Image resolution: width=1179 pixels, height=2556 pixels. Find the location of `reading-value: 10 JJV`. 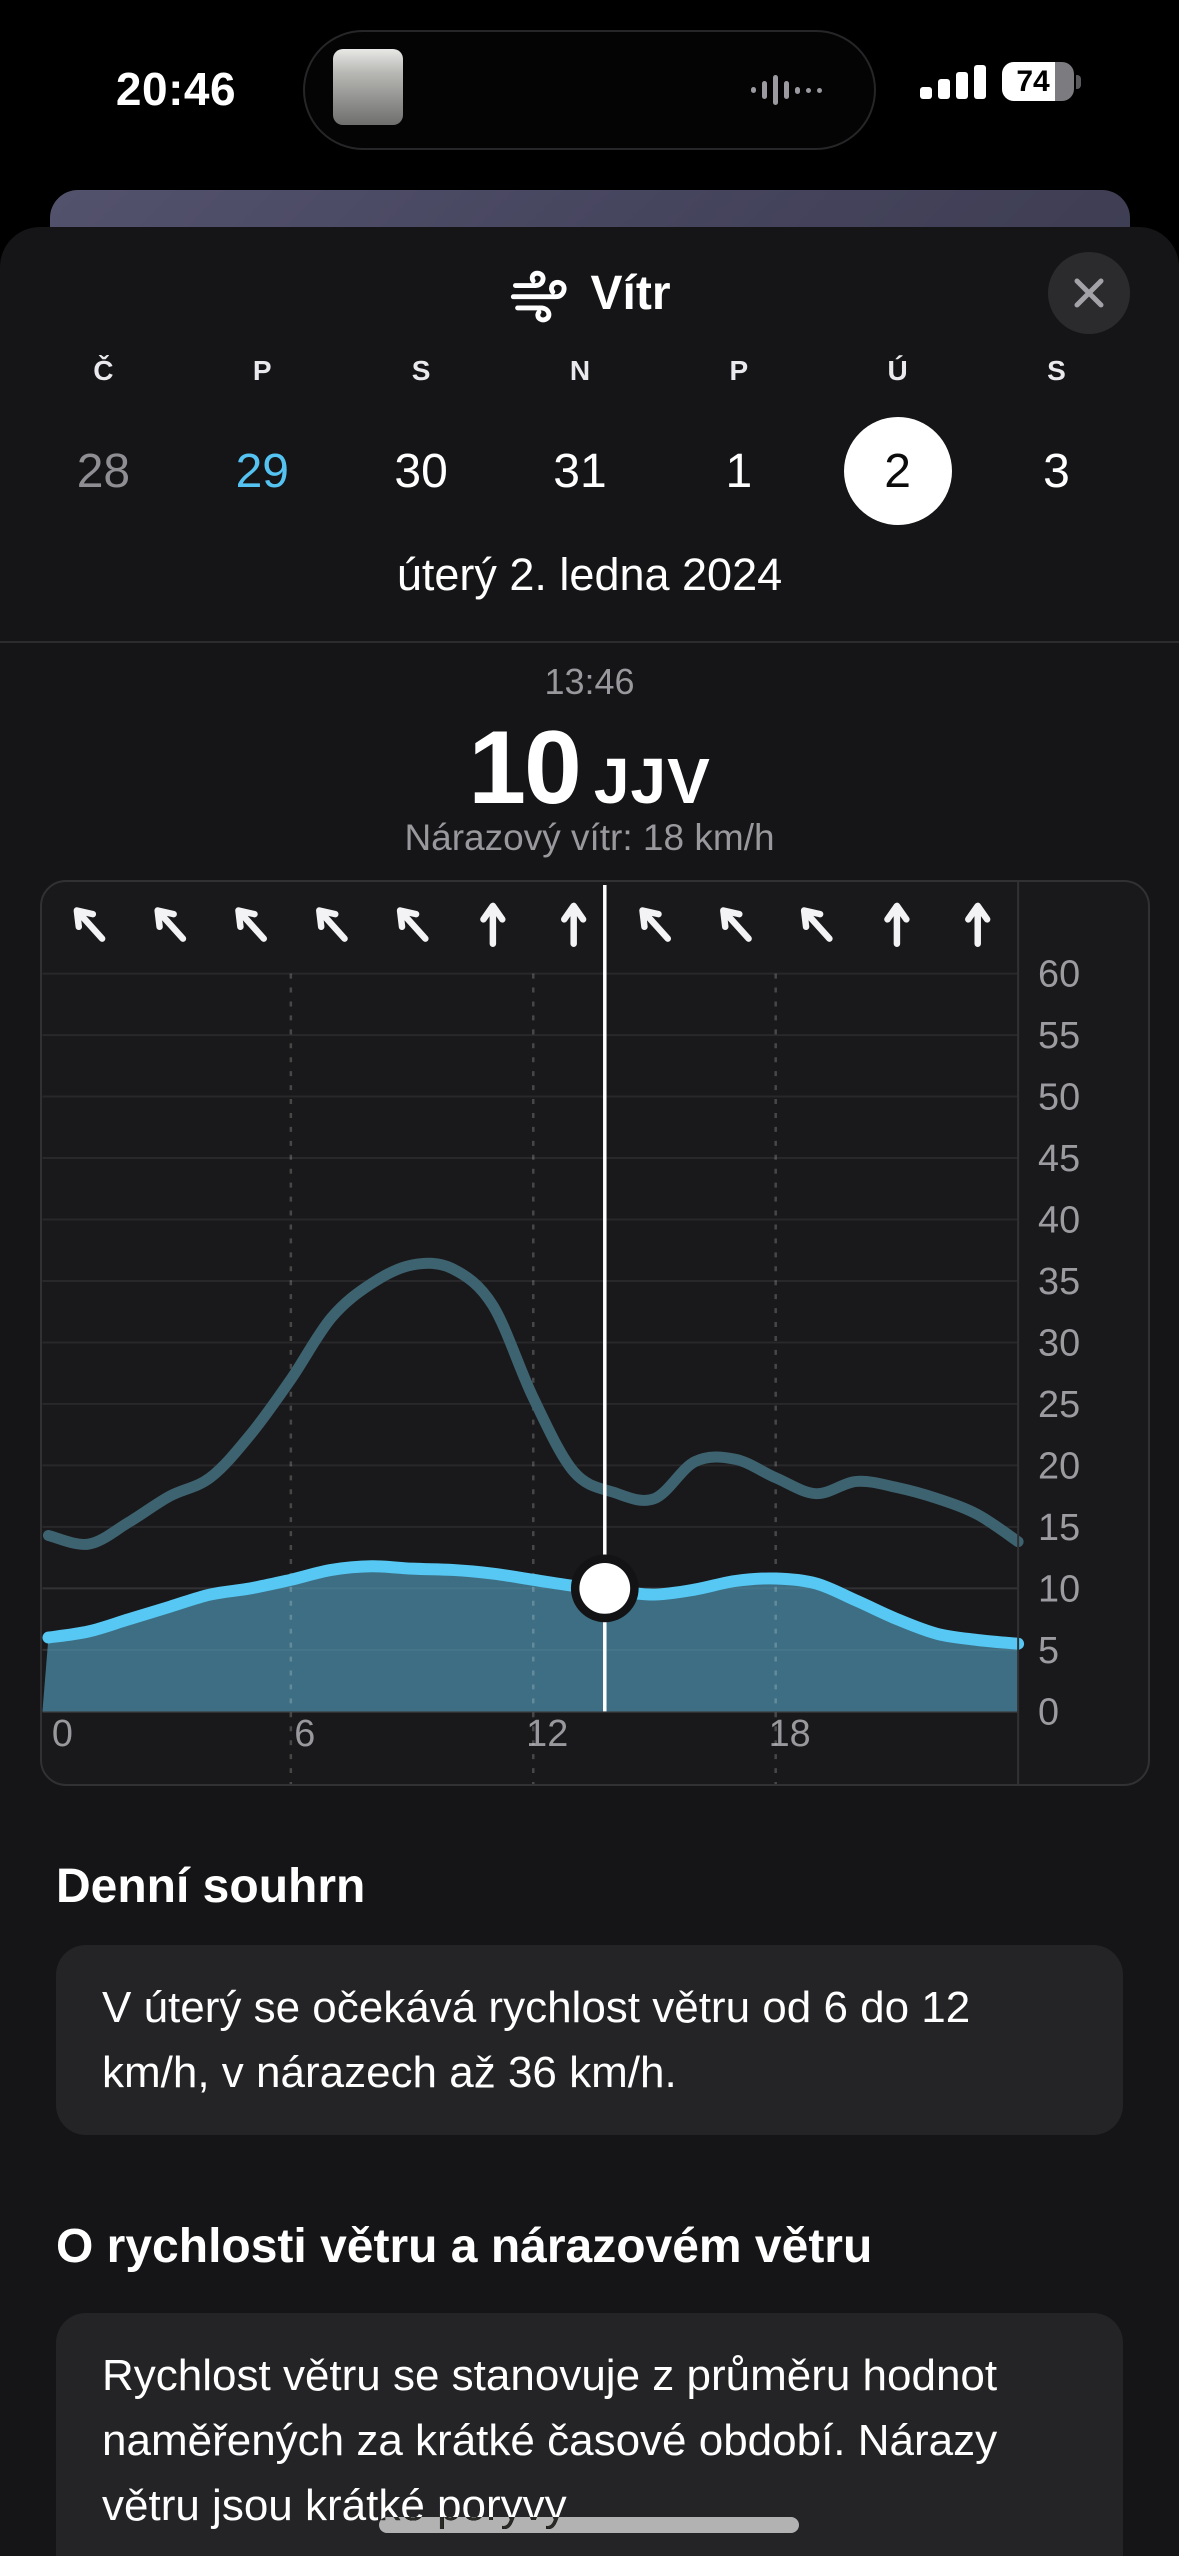

reading-value: 10 JJV is located at coordinates (589, 768).